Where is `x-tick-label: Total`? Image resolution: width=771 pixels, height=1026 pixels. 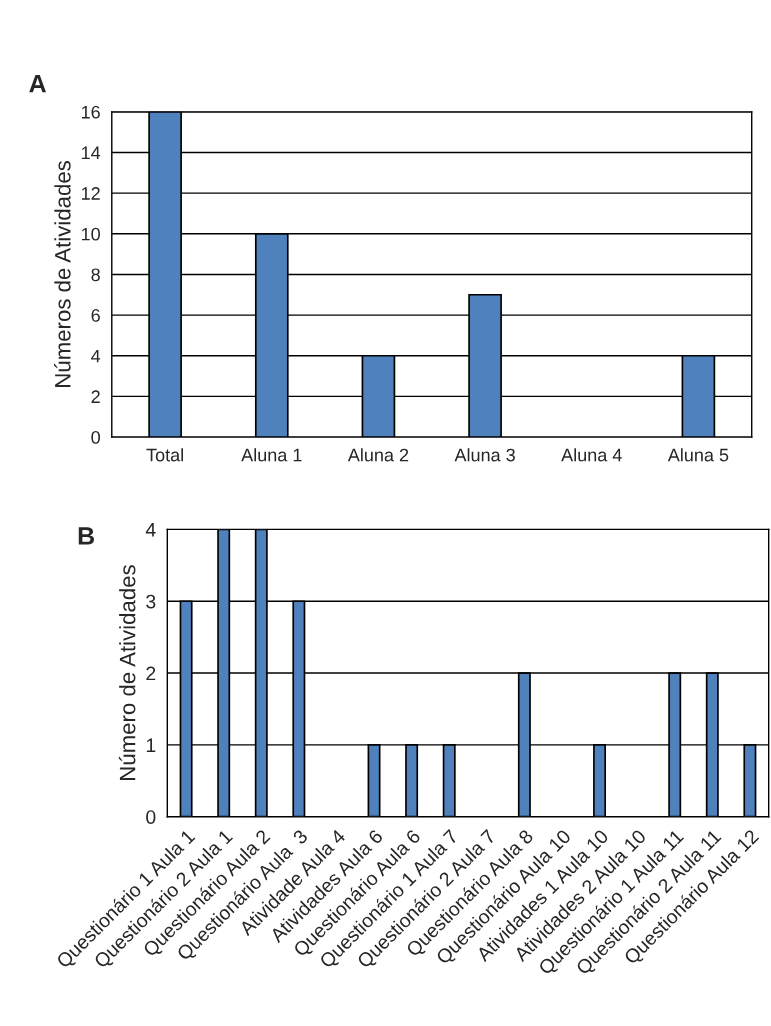 x-tick-label: Total is located at coordinates (164, 455).